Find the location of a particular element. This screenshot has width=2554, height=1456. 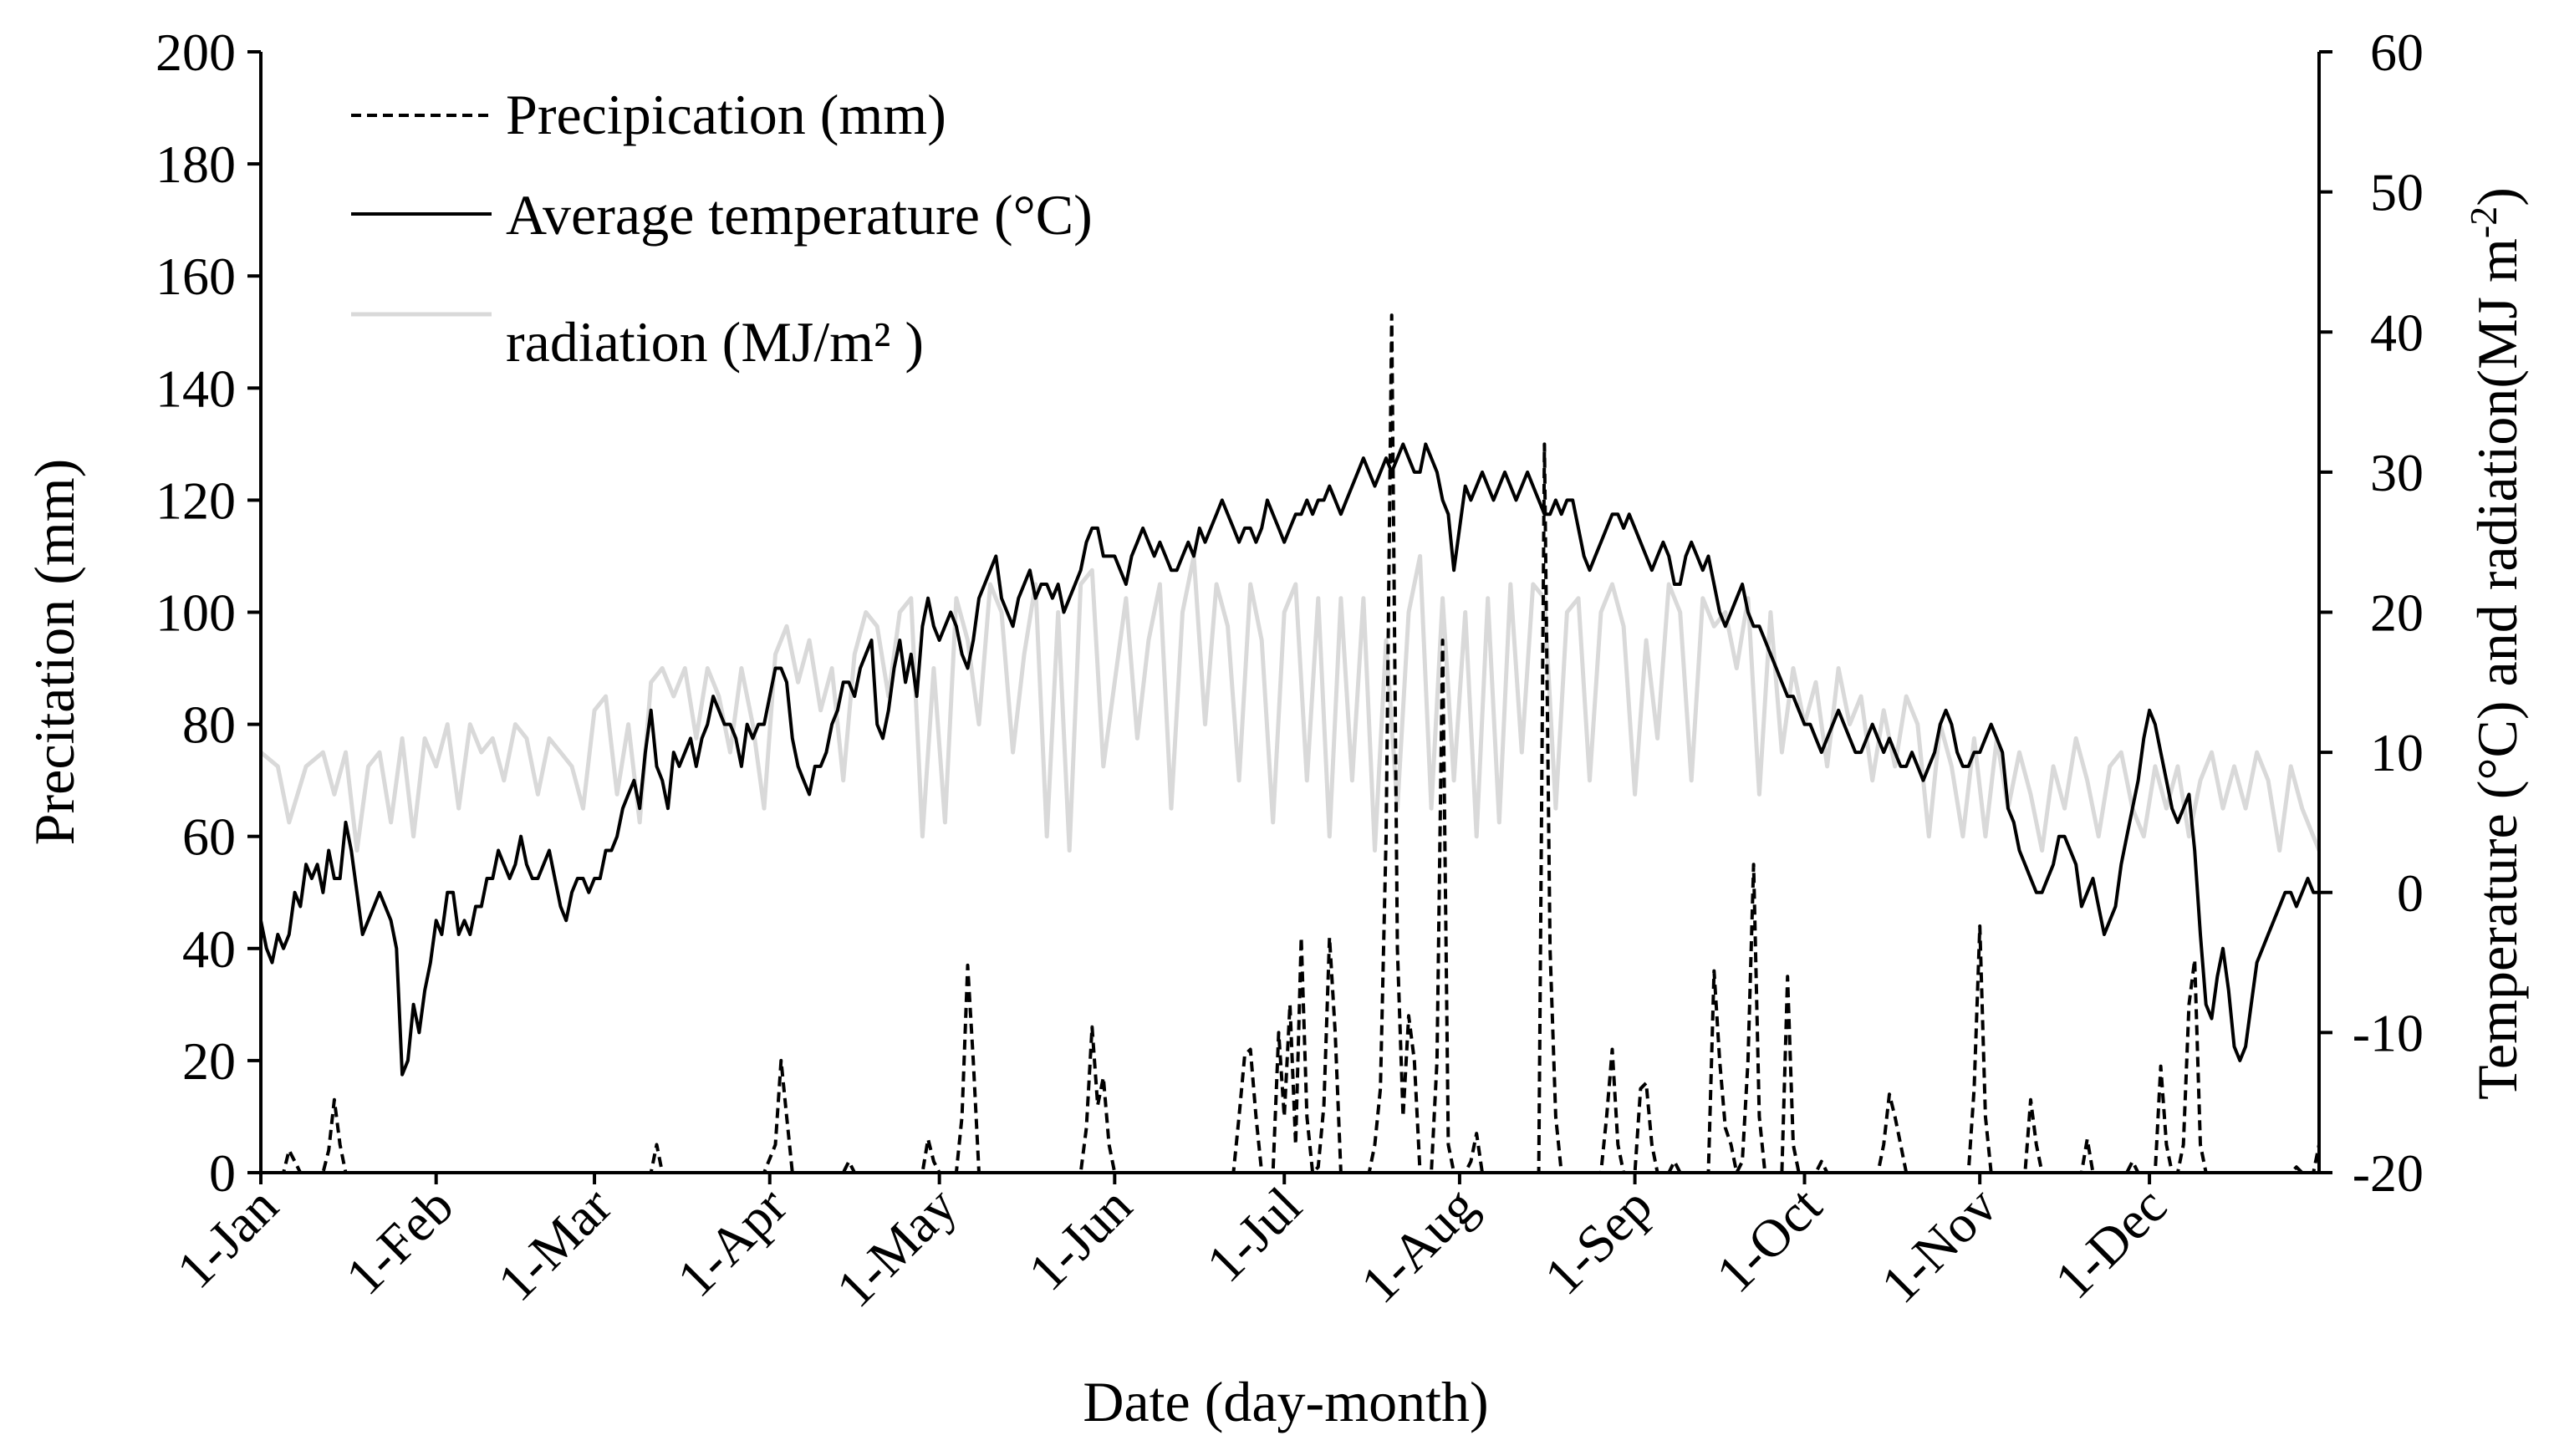

legend-precipitation-label: Precipication (mm) is located at coordinates (726, 114).